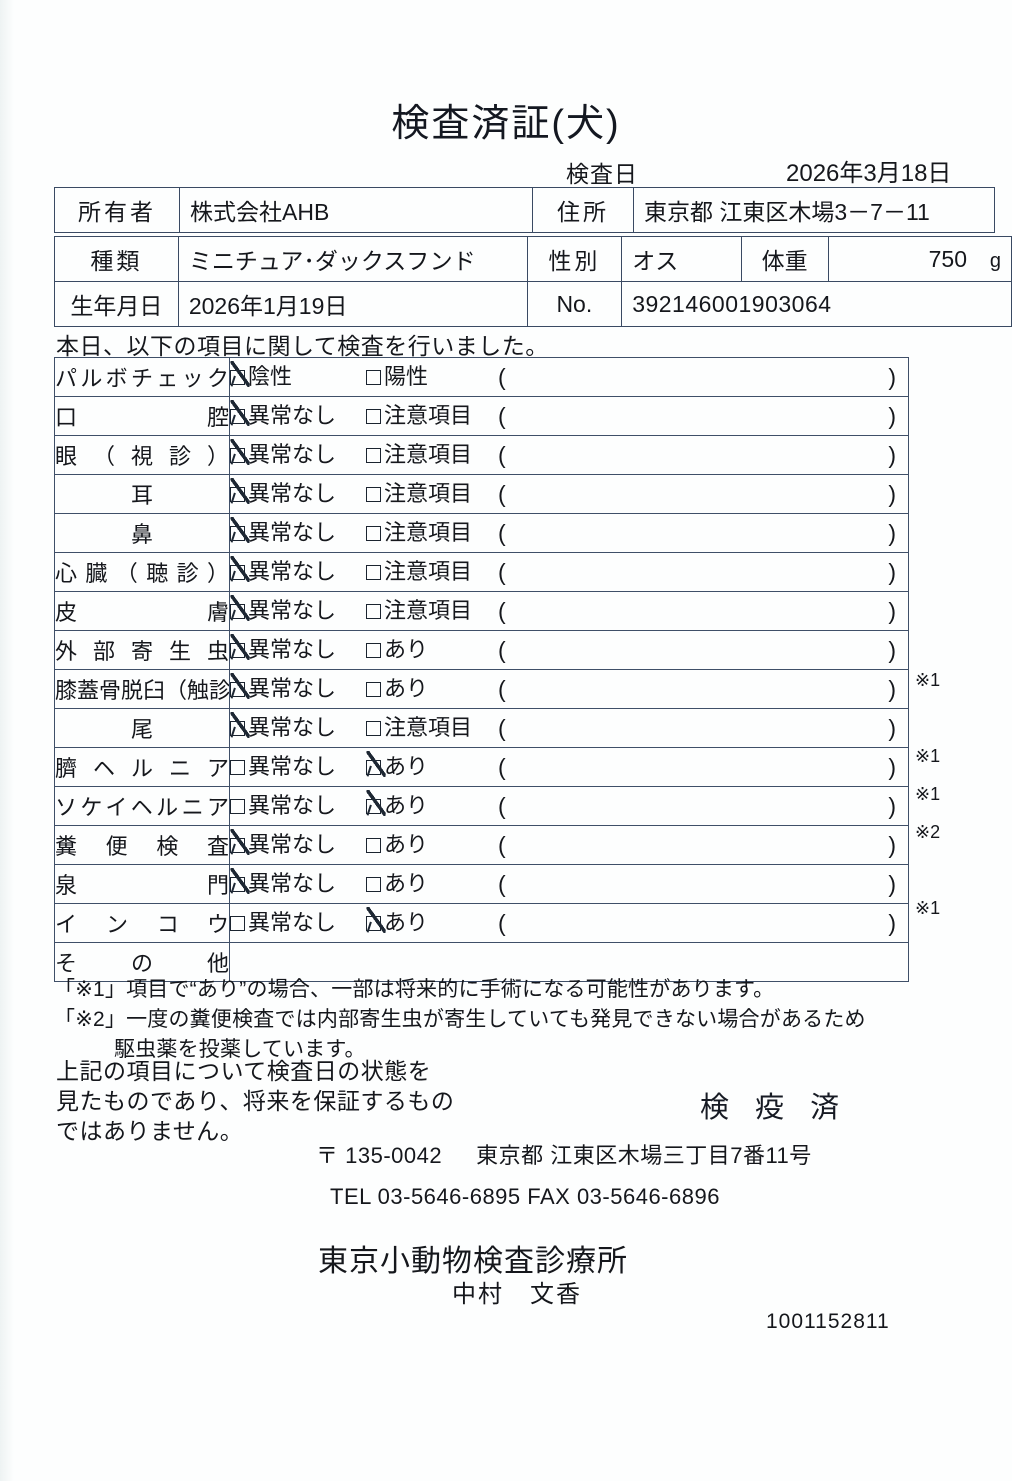 This screenshot has height=1481, width=1012. I want to click on table-row: その他, so click(481, 962).